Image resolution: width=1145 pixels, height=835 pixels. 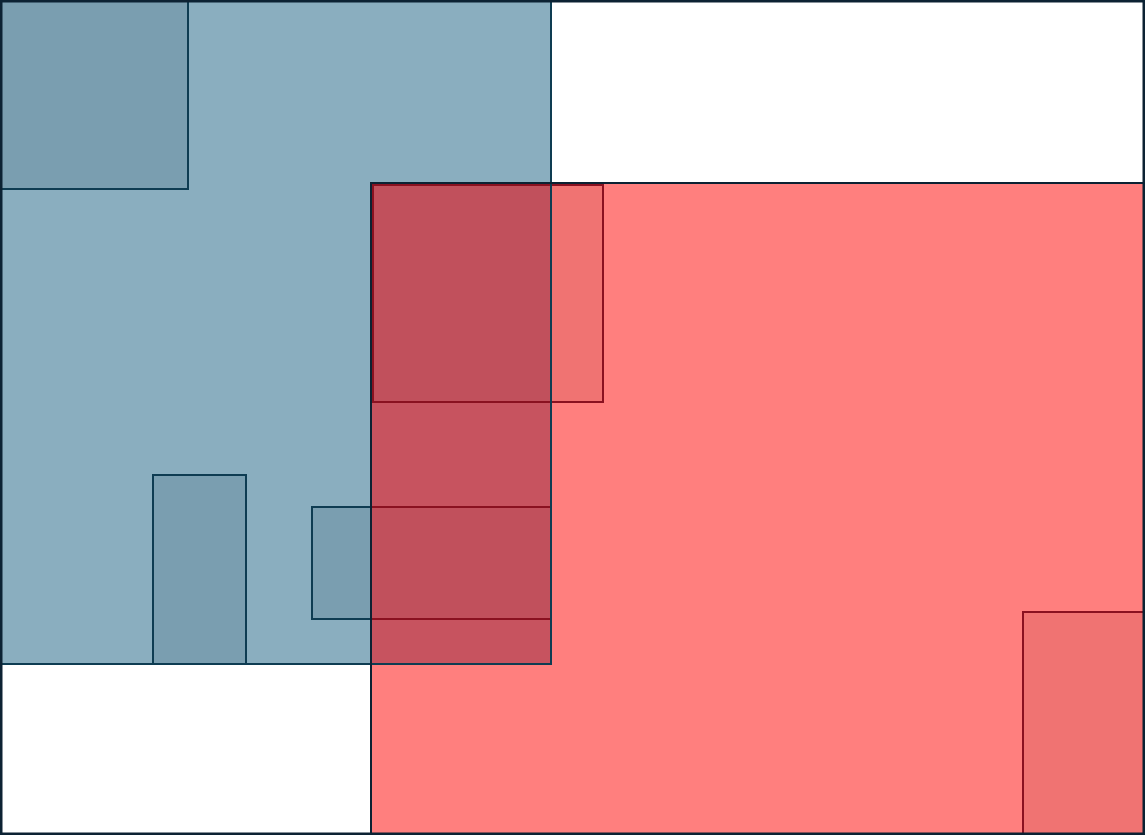 I want to click on red-subrect-bottom-right, so click(x=1083, y=723).